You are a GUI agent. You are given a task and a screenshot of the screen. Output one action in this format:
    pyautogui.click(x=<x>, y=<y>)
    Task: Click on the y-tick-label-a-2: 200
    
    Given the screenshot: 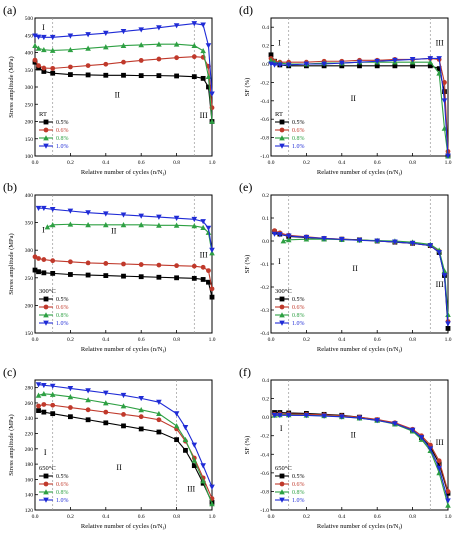 What is the action you would take?
    pyautogui.click(x=29, y=123)
    